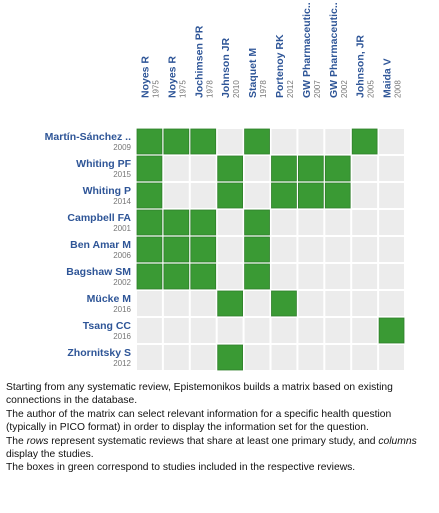 This screenshot has height=513, width=439. I want to click on row-name: Tsang CC, so click(107, 326).